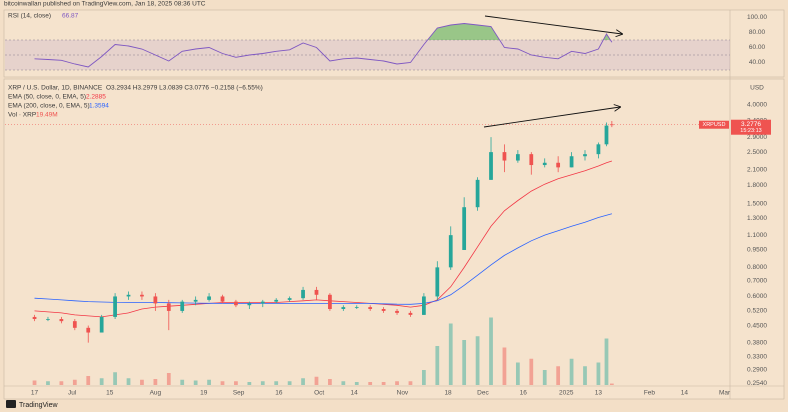  I want to click on rsi-line, so click(323, 45).